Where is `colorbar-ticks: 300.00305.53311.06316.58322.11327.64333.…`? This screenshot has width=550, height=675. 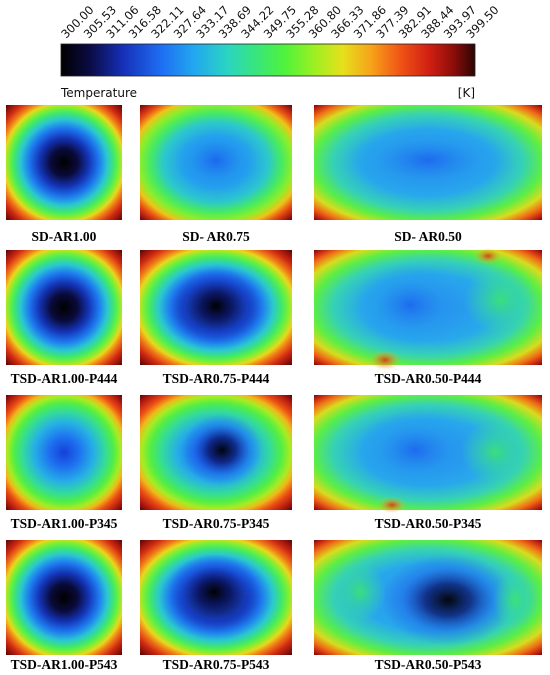
colorbar-ticks: 300.00305.53311.06316.58322.11327.64333.… is located at coordinates (279, 22).